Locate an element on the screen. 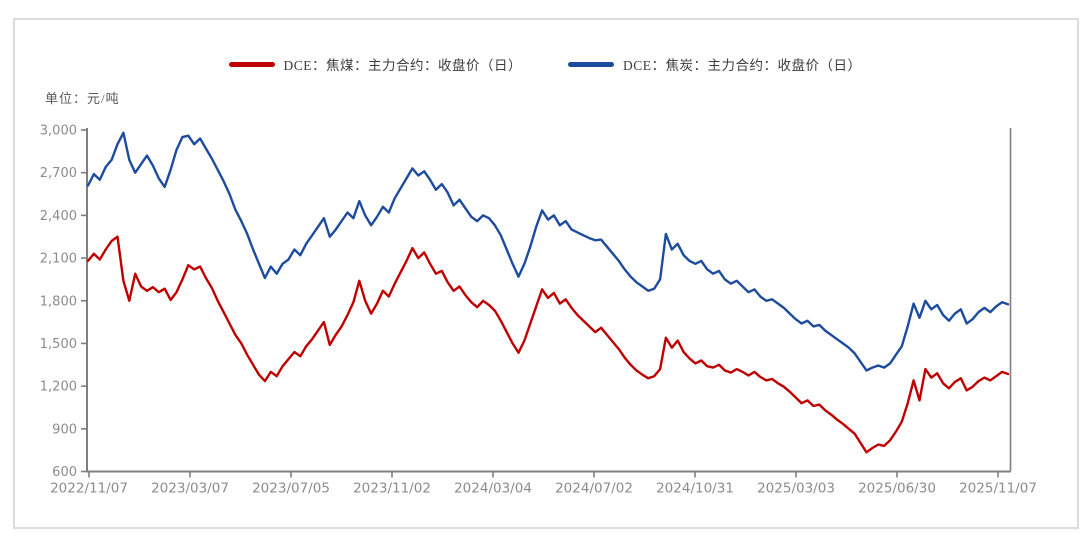  y-tick-label: 600 is located at coordinates (64, 472).